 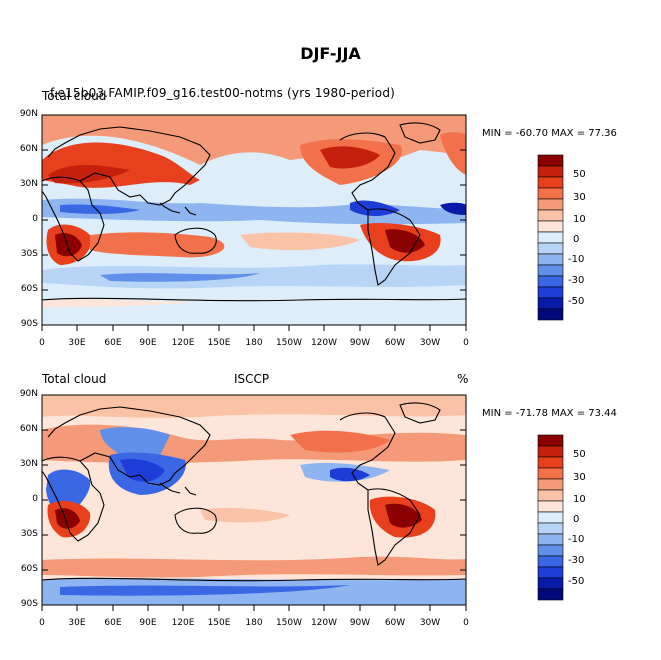 What do you see at coordinates (330, 53) in the screenshot?
I see `figure-title: DJF-JJA` at bounding box center [330, 53].